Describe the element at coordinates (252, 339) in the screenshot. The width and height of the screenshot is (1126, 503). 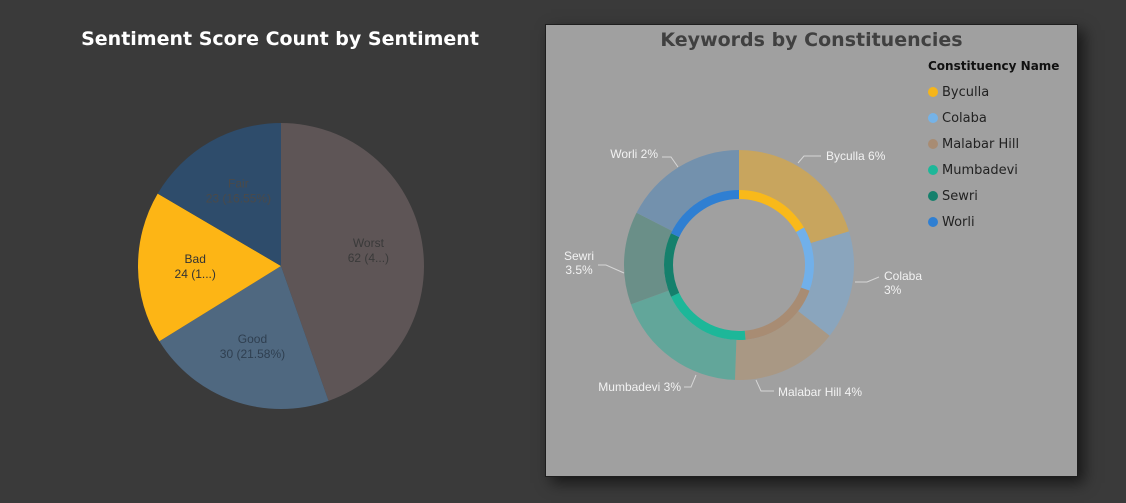
I see `pie-label-good: Good` at that location.